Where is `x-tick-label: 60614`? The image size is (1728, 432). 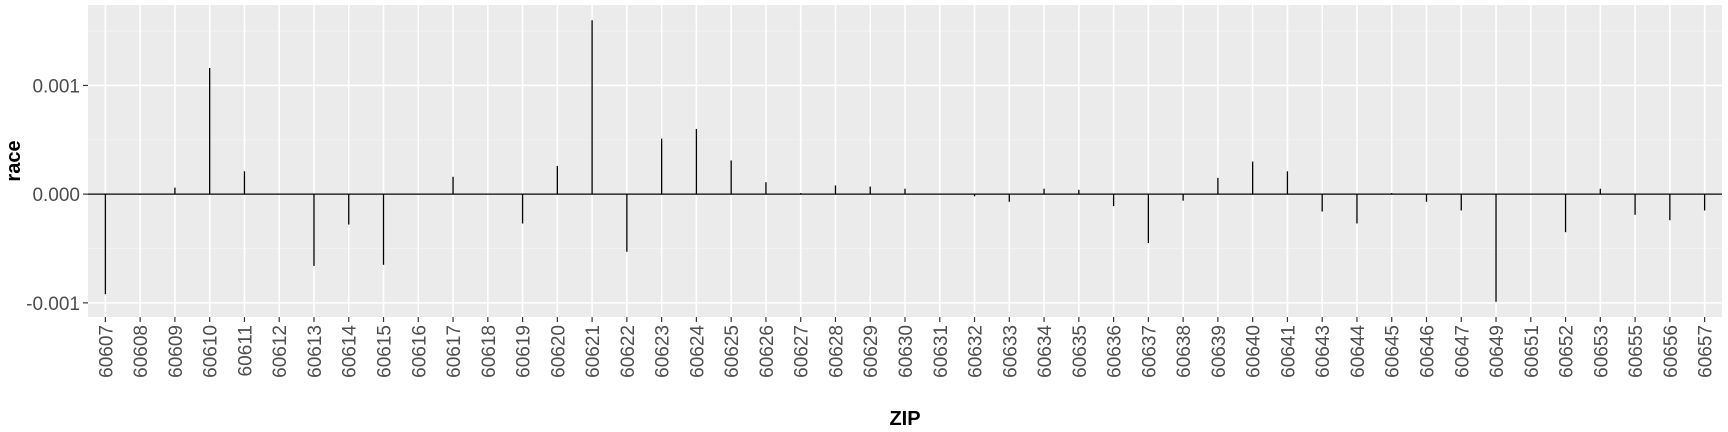
x-tick-label: 60614 is located at coordinates (350, 351).